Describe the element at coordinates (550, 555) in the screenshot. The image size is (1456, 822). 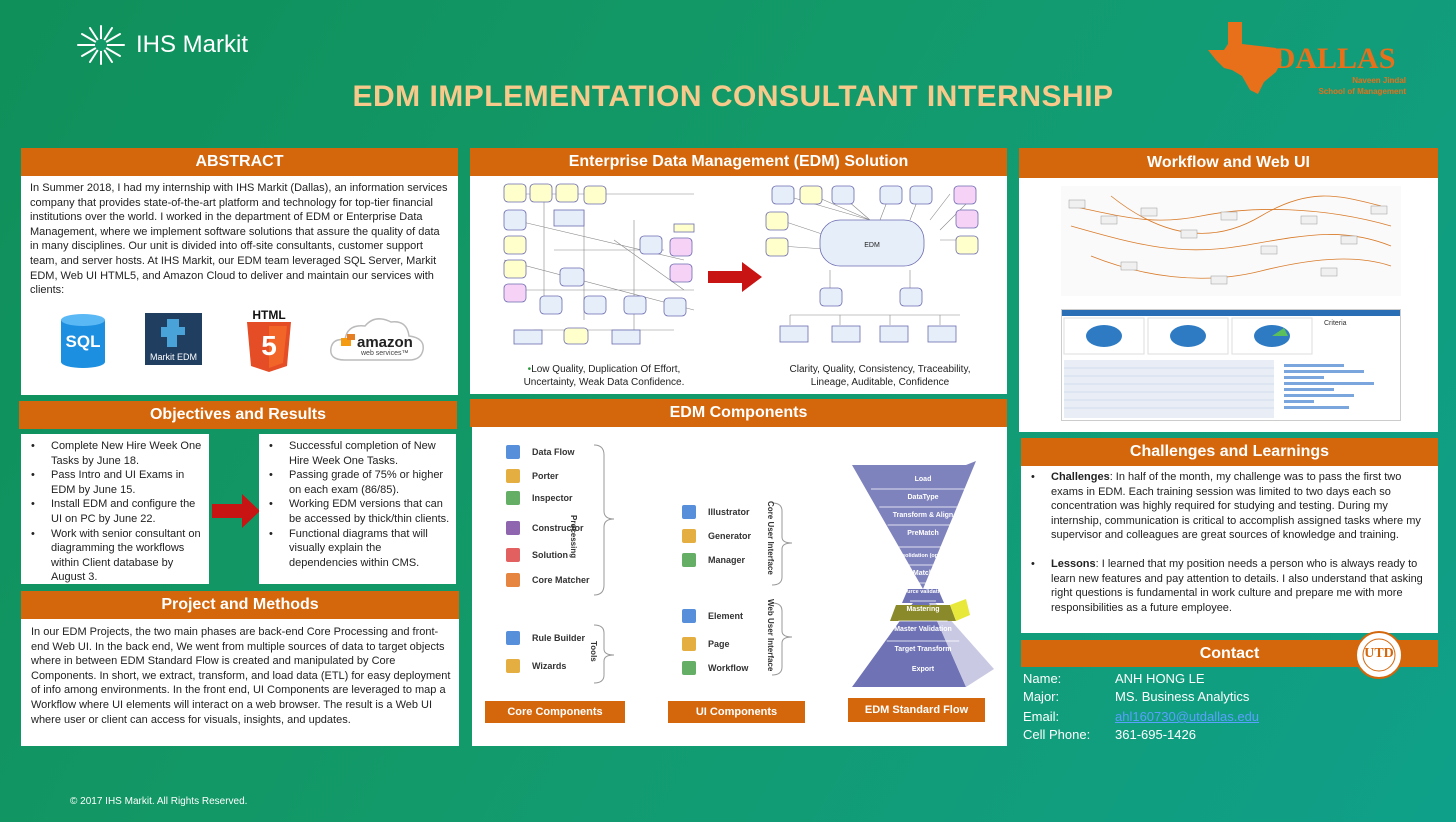
I see `component-label: Solution` at that location.